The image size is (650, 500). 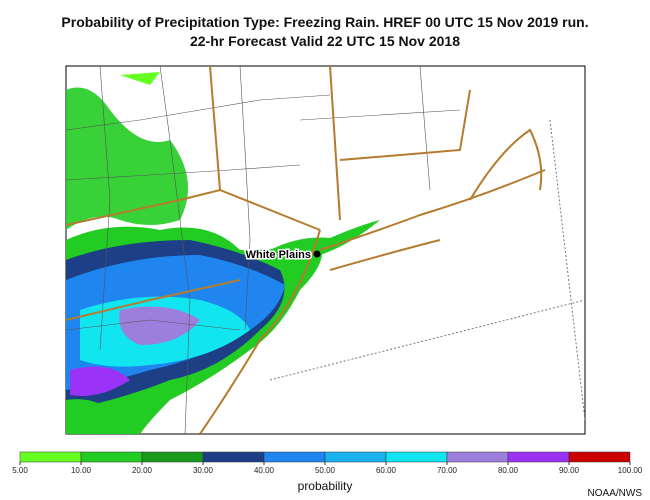 I want to click on colorbar-tick-label: 30.00, so click(x=203, y=470).